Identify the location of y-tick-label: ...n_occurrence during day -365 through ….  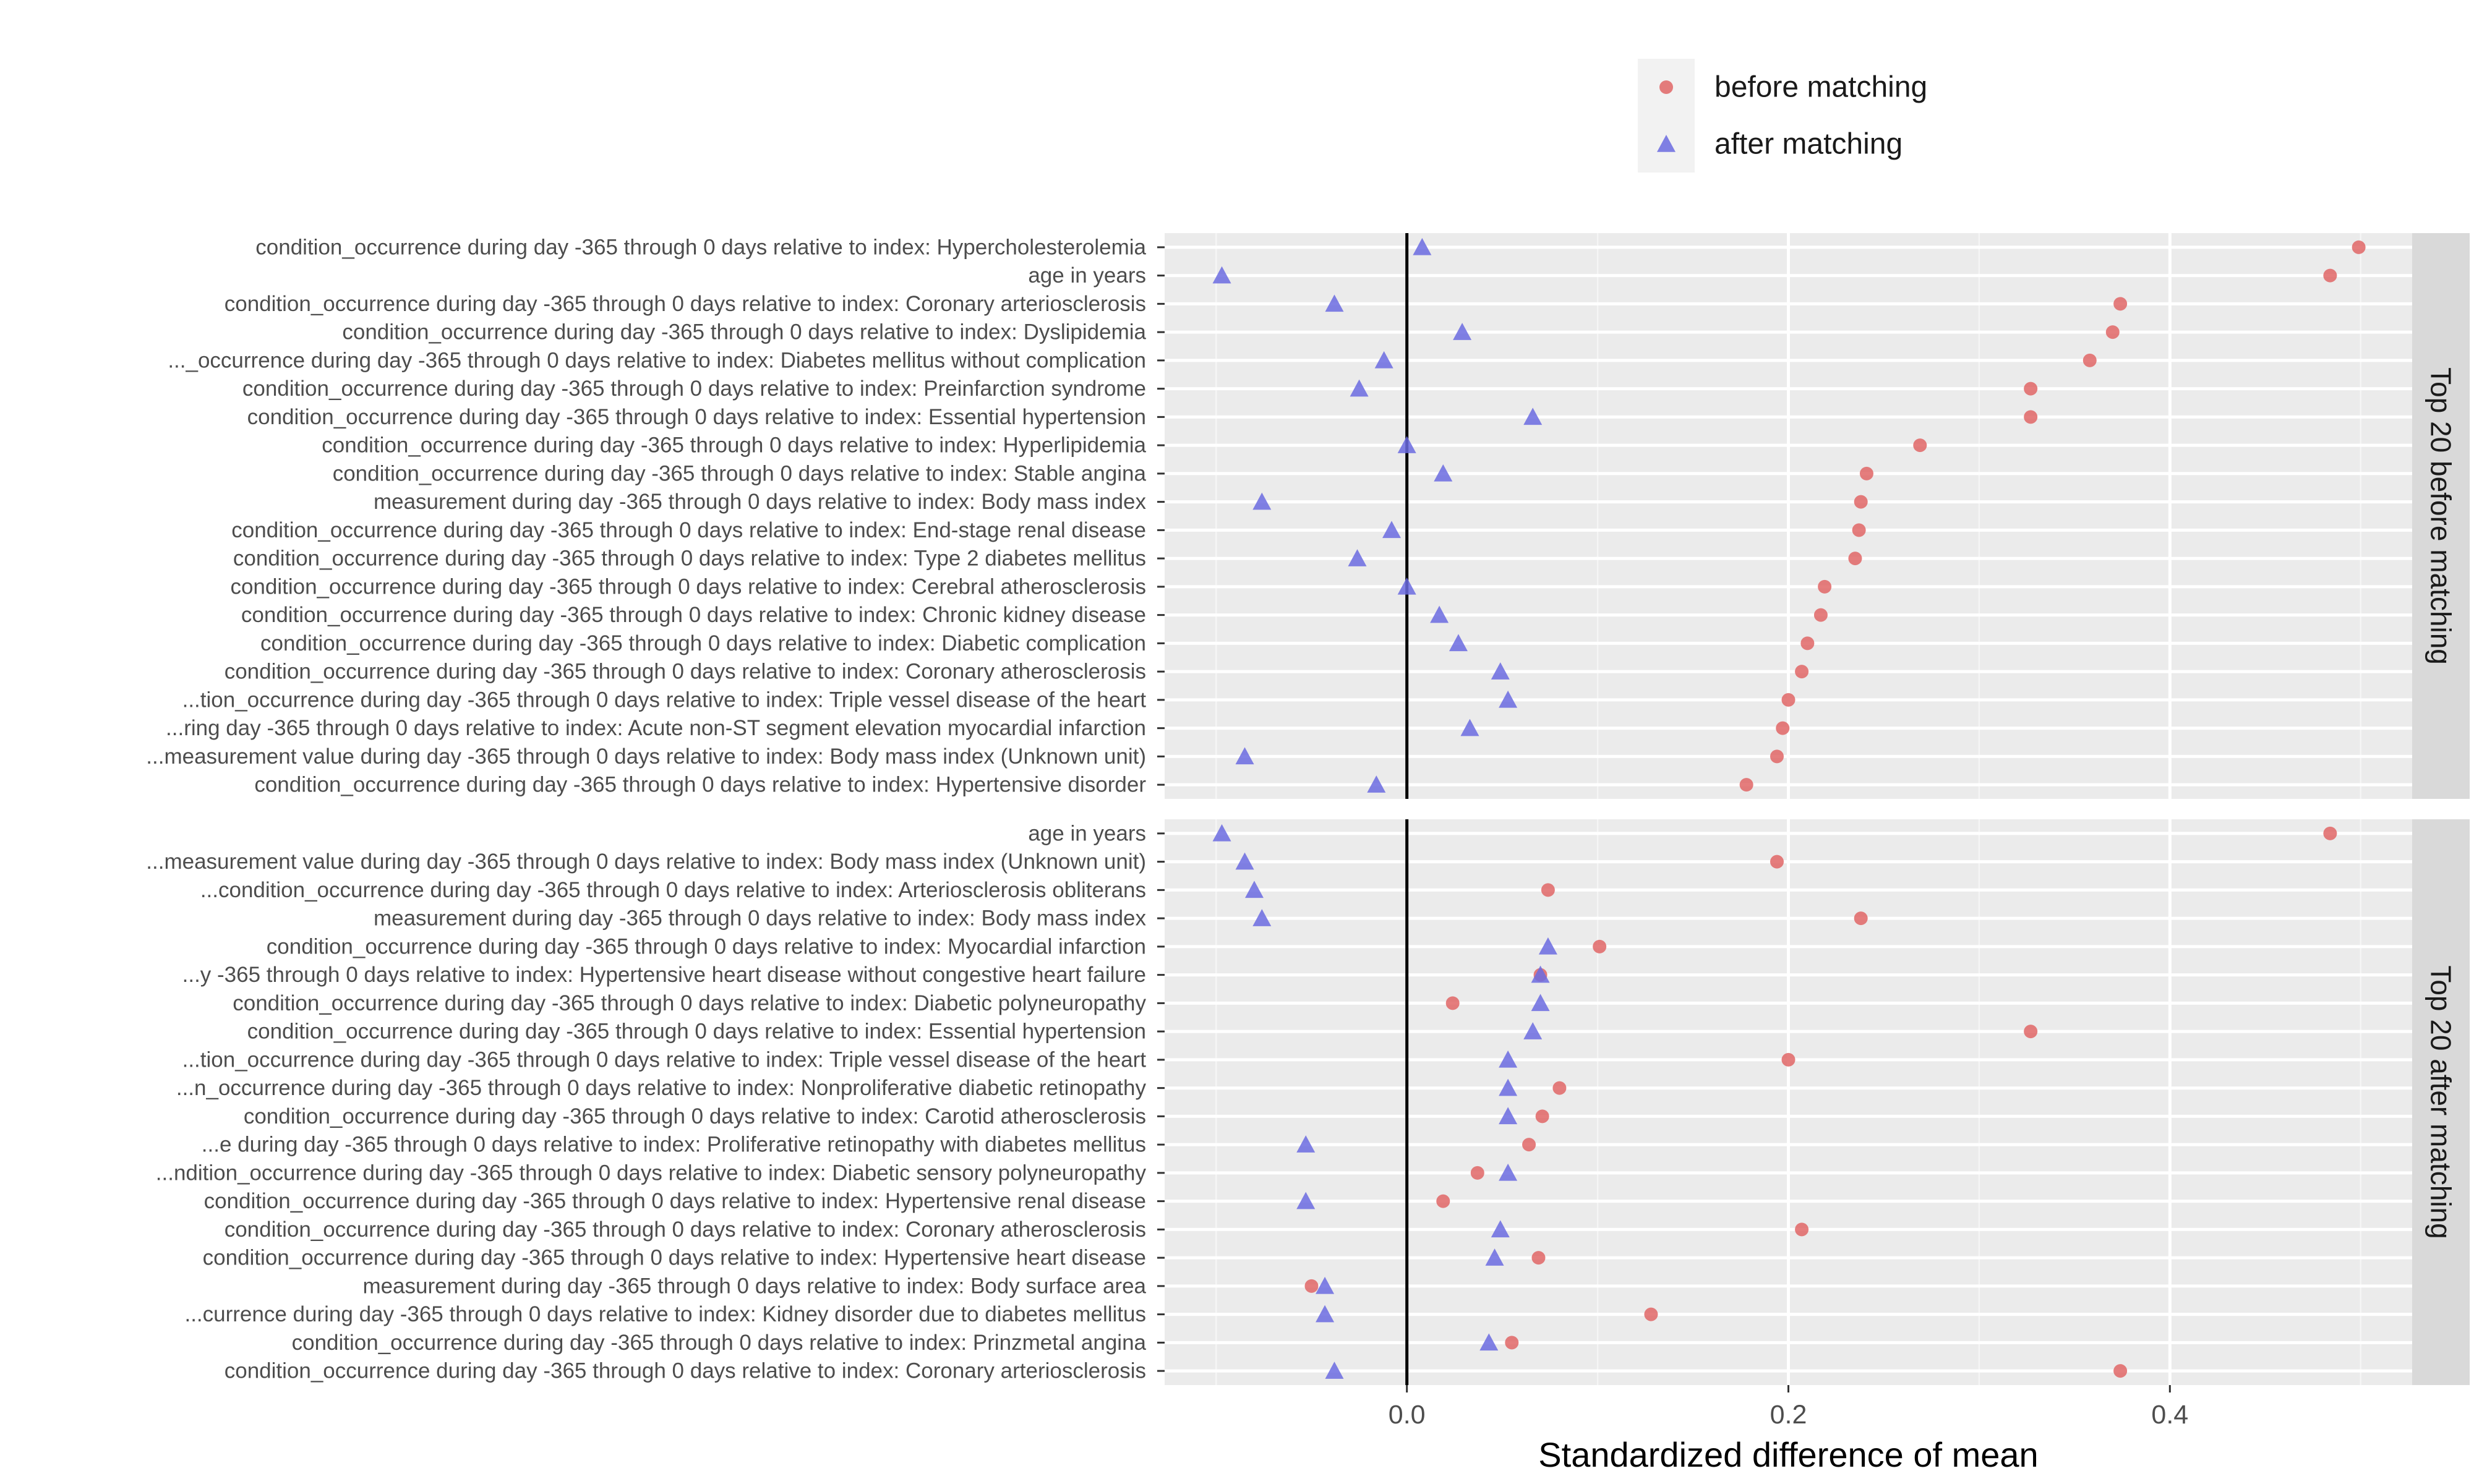
(661, 1088).